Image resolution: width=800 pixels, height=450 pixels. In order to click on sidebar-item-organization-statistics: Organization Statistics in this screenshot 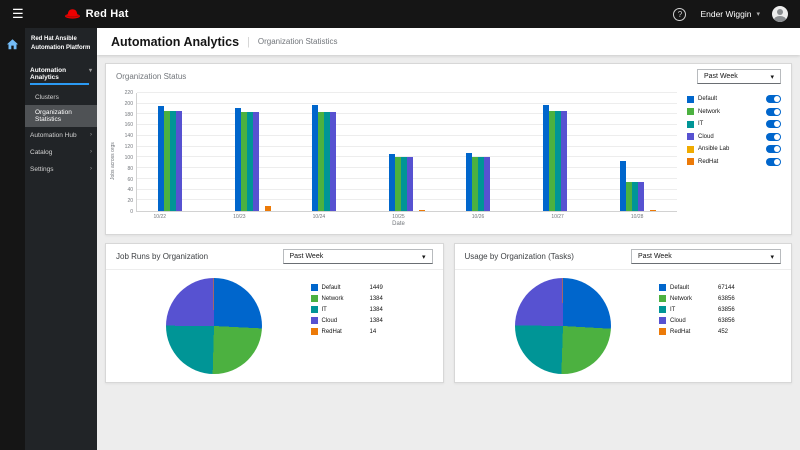, I will do `click(61, 116)`.